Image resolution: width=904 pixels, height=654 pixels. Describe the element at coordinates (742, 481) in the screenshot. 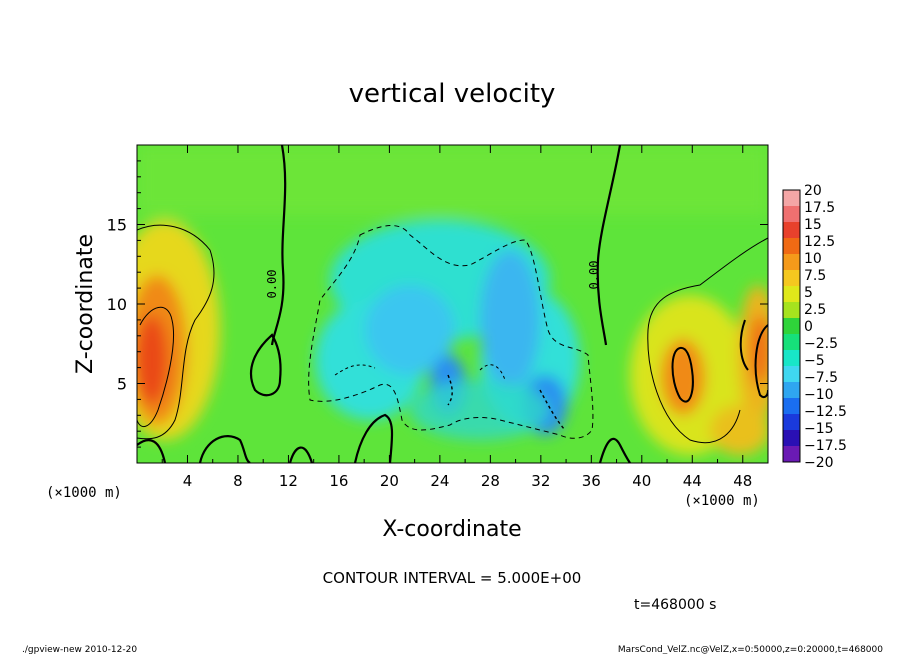

I see `x-tick-label: 48` at that location.